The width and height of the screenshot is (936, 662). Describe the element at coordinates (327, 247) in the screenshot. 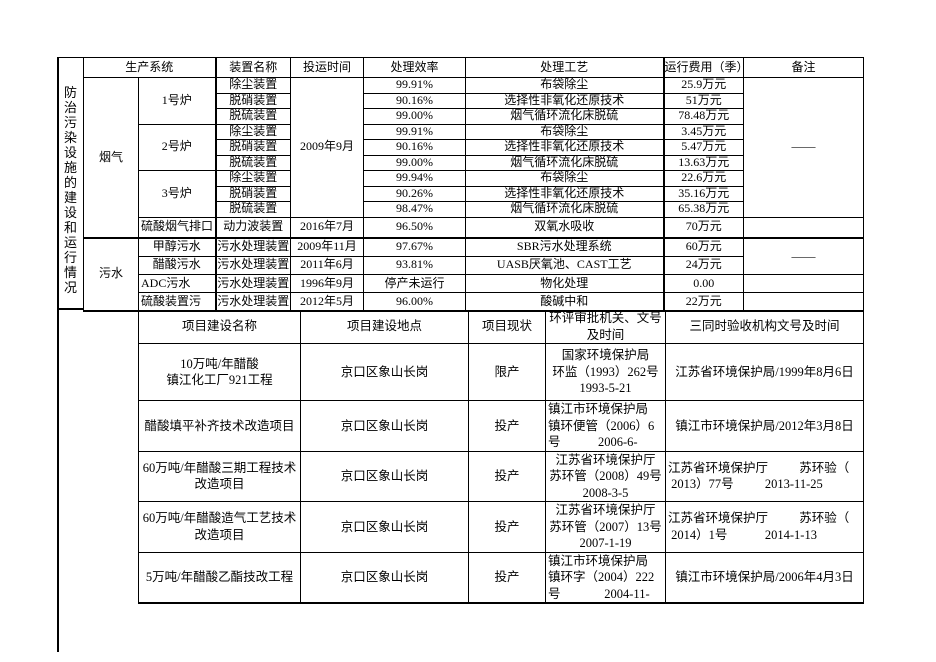

I see `time-cell: 2009年11月` at that location.